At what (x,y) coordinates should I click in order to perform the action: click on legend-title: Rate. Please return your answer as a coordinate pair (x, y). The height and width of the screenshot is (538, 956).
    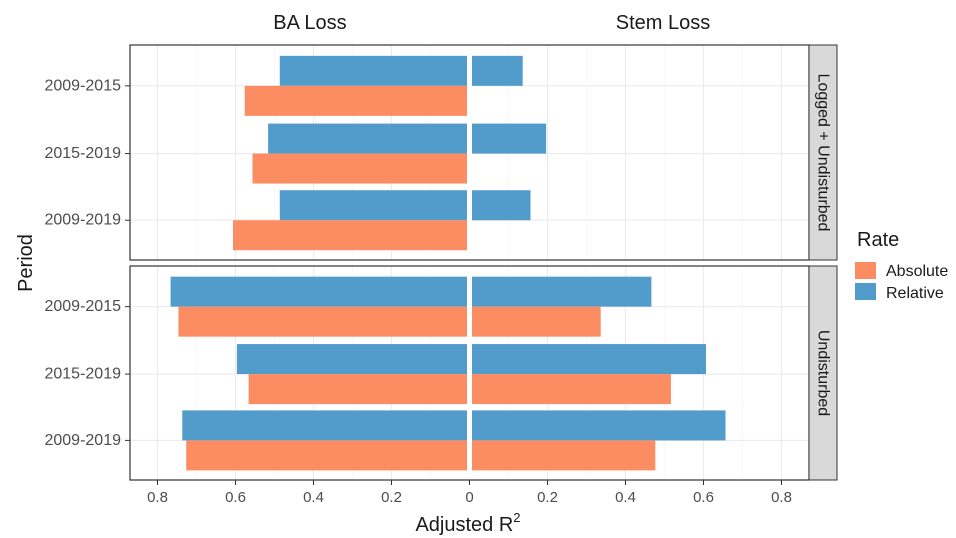
    Looking at the image, I should click on (878, 240).